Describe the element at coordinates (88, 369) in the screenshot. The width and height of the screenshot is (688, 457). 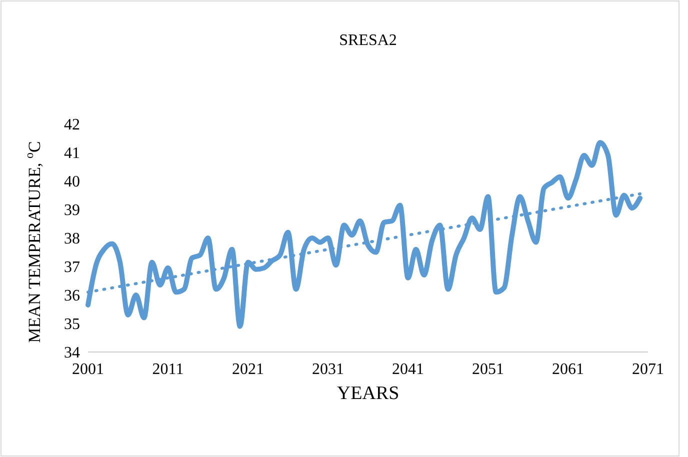
I see `x-tick-label: 2001` at that location.